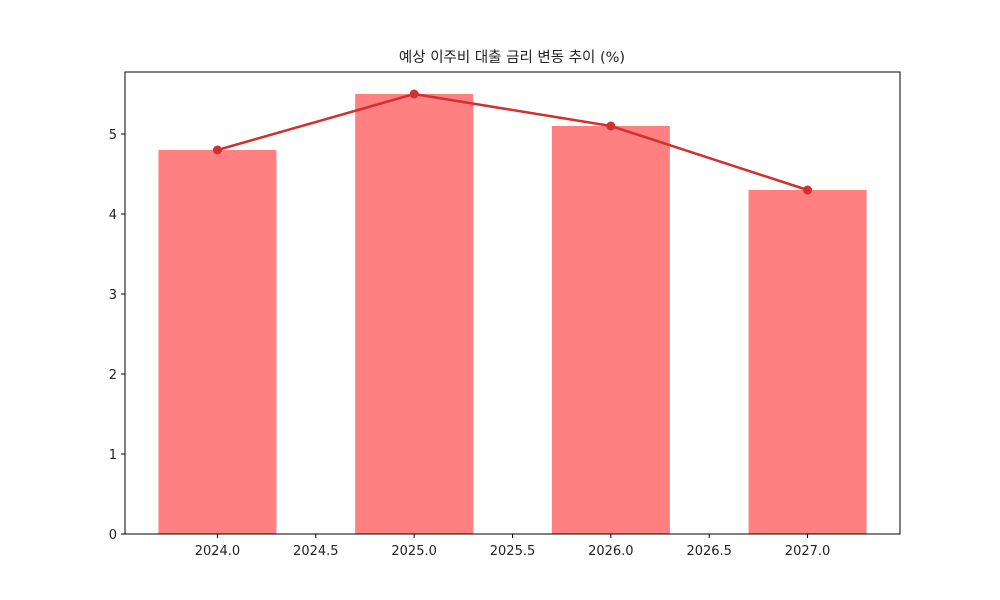 This screenshot has width=1000, height=600. What do you see at coordinates (113, 375) in the screenshot?
I see `y-tick-label: 2` at bounding box center [113, 375].